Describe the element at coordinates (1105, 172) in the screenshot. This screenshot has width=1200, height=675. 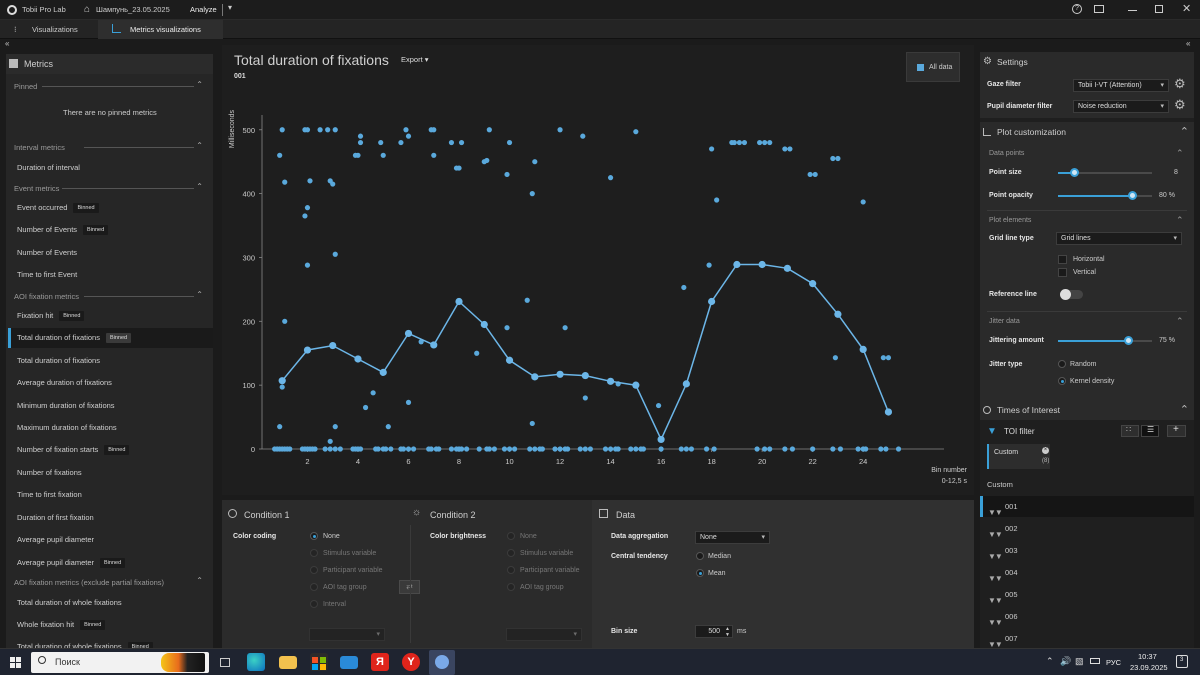
I see `point-size-slider` at that location.